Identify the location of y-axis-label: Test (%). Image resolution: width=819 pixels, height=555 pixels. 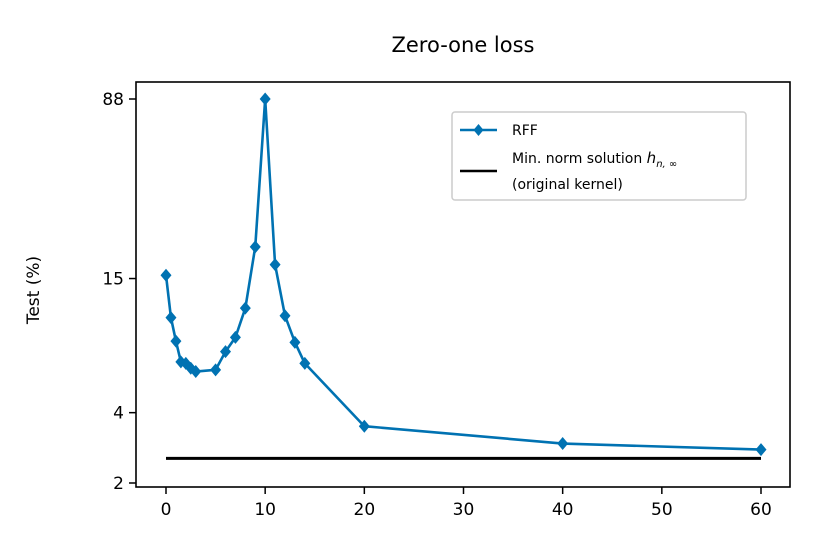
(34, 290).